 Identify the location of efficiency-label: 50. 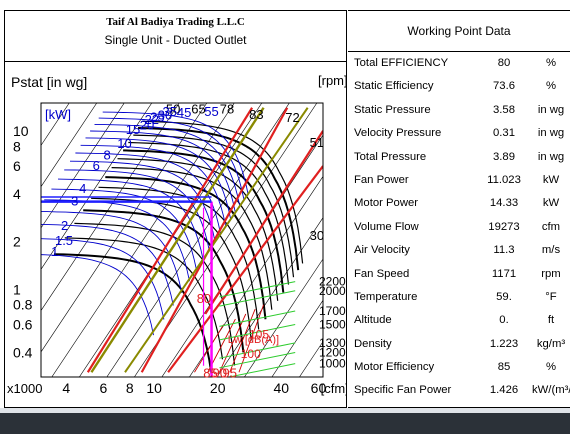
(173, 109).